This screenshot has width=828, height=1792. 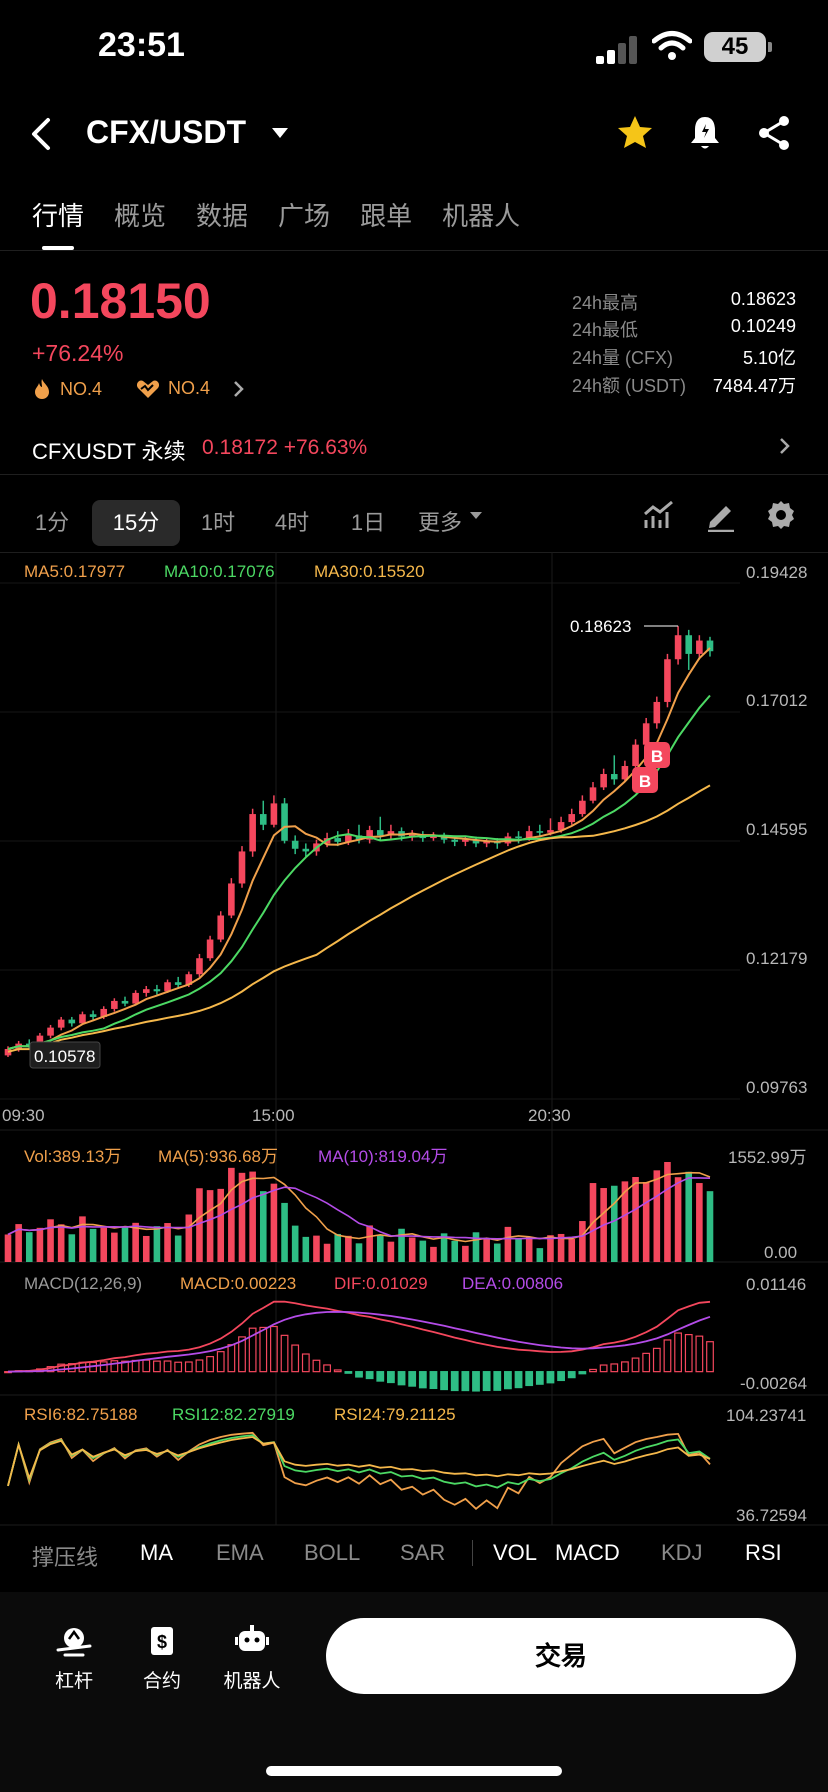 What do you see at coordinates (781, 515) in the screenshot?
I see `settings-gear-icon` at bounding box center [781, 515].